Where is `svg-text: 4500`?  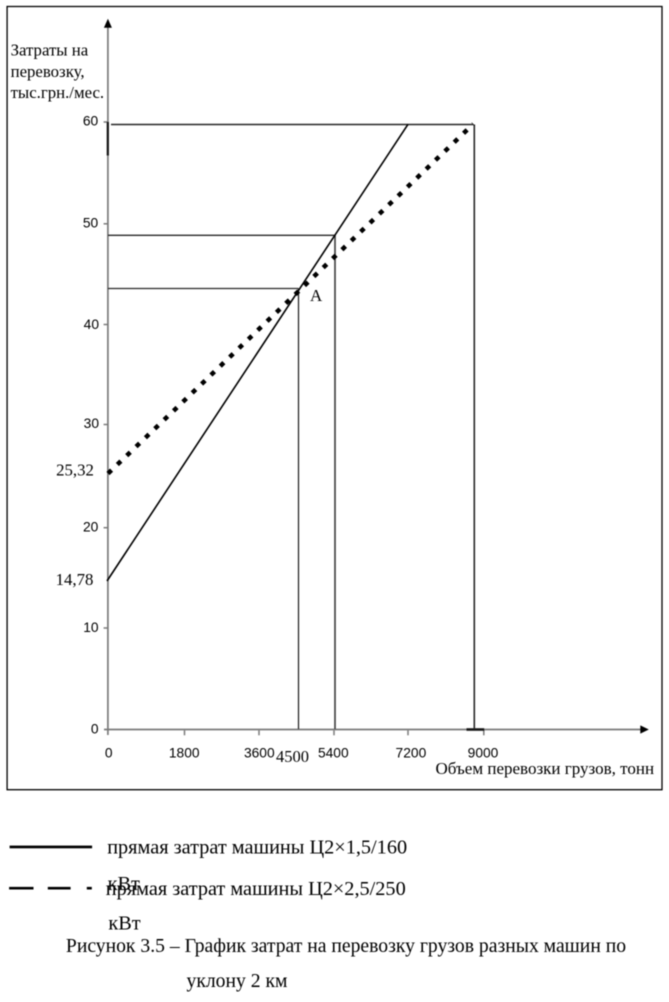 svg-text: 4500 is located at coordinates (292, 756).